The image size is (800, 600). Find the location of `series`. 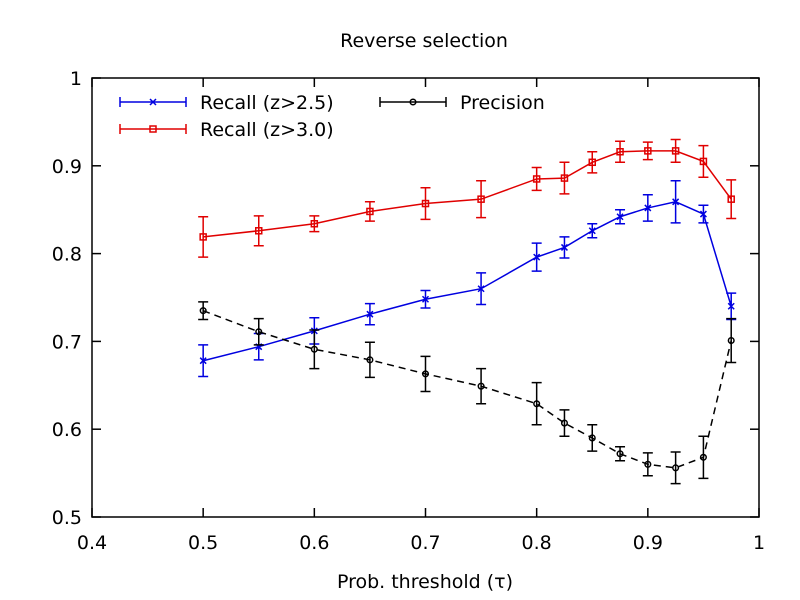

series is located at coordinates (467, 198).